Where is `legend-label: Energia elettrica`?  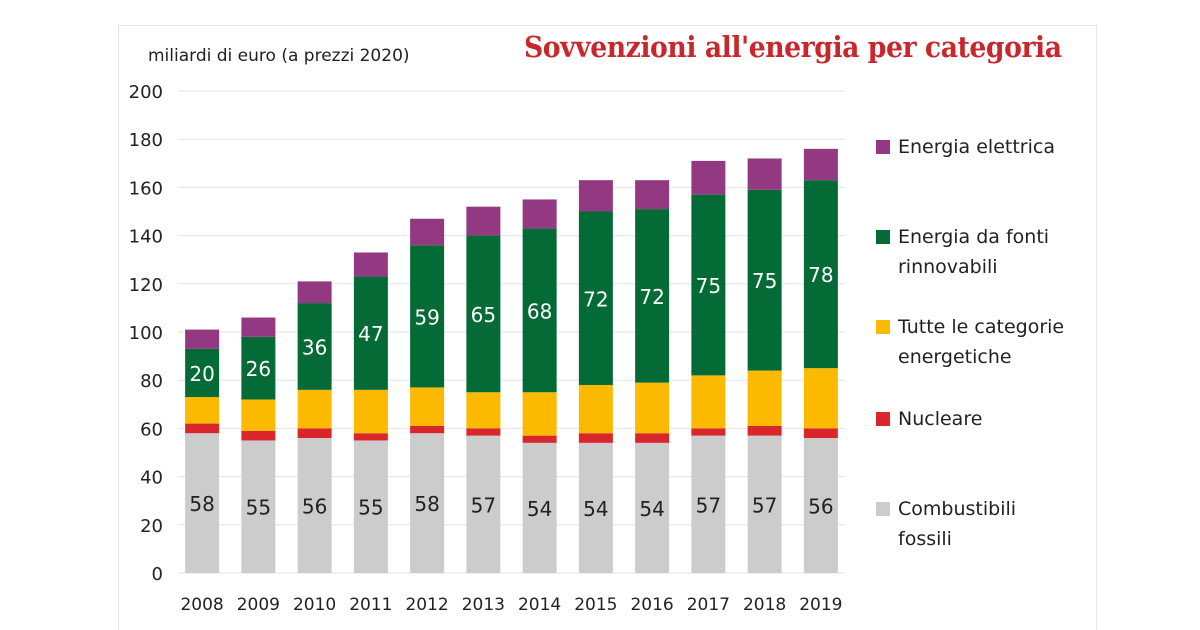 legend-label: Energia elettrica is located at coordinates (976, 147).